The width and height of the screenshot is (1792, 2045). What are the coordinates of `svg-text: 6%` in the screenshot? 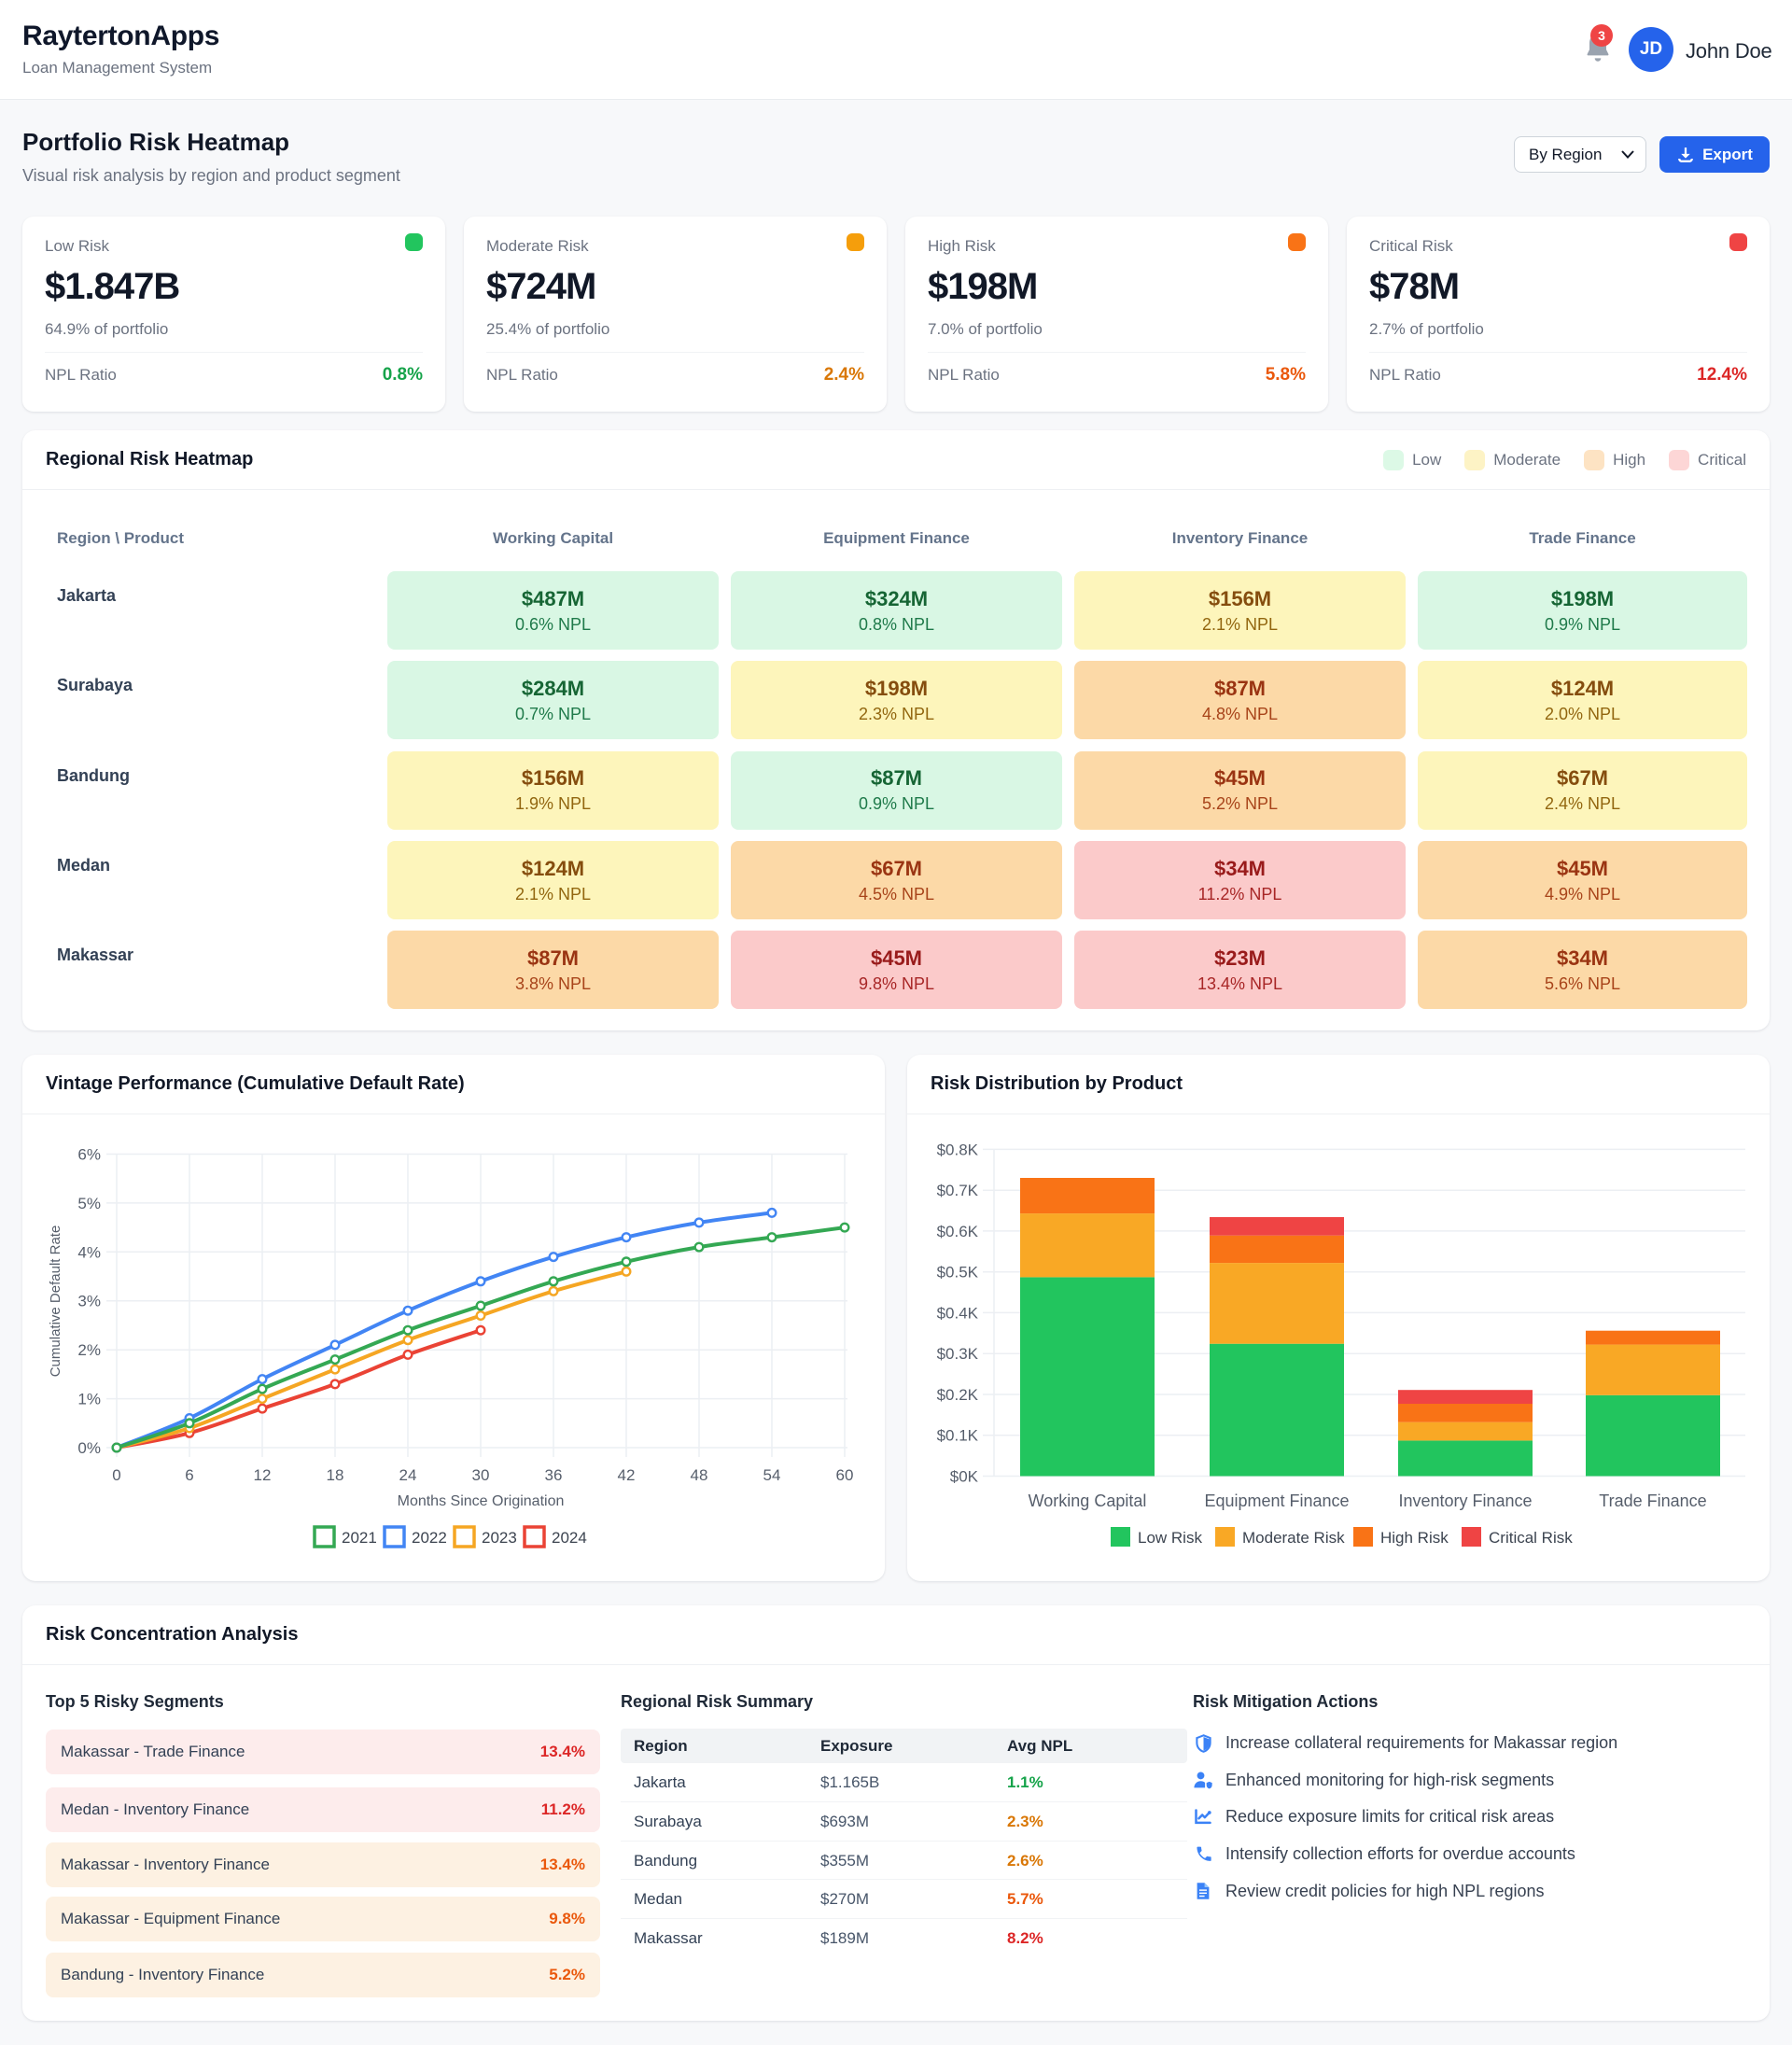 It's located at (89, 1155).